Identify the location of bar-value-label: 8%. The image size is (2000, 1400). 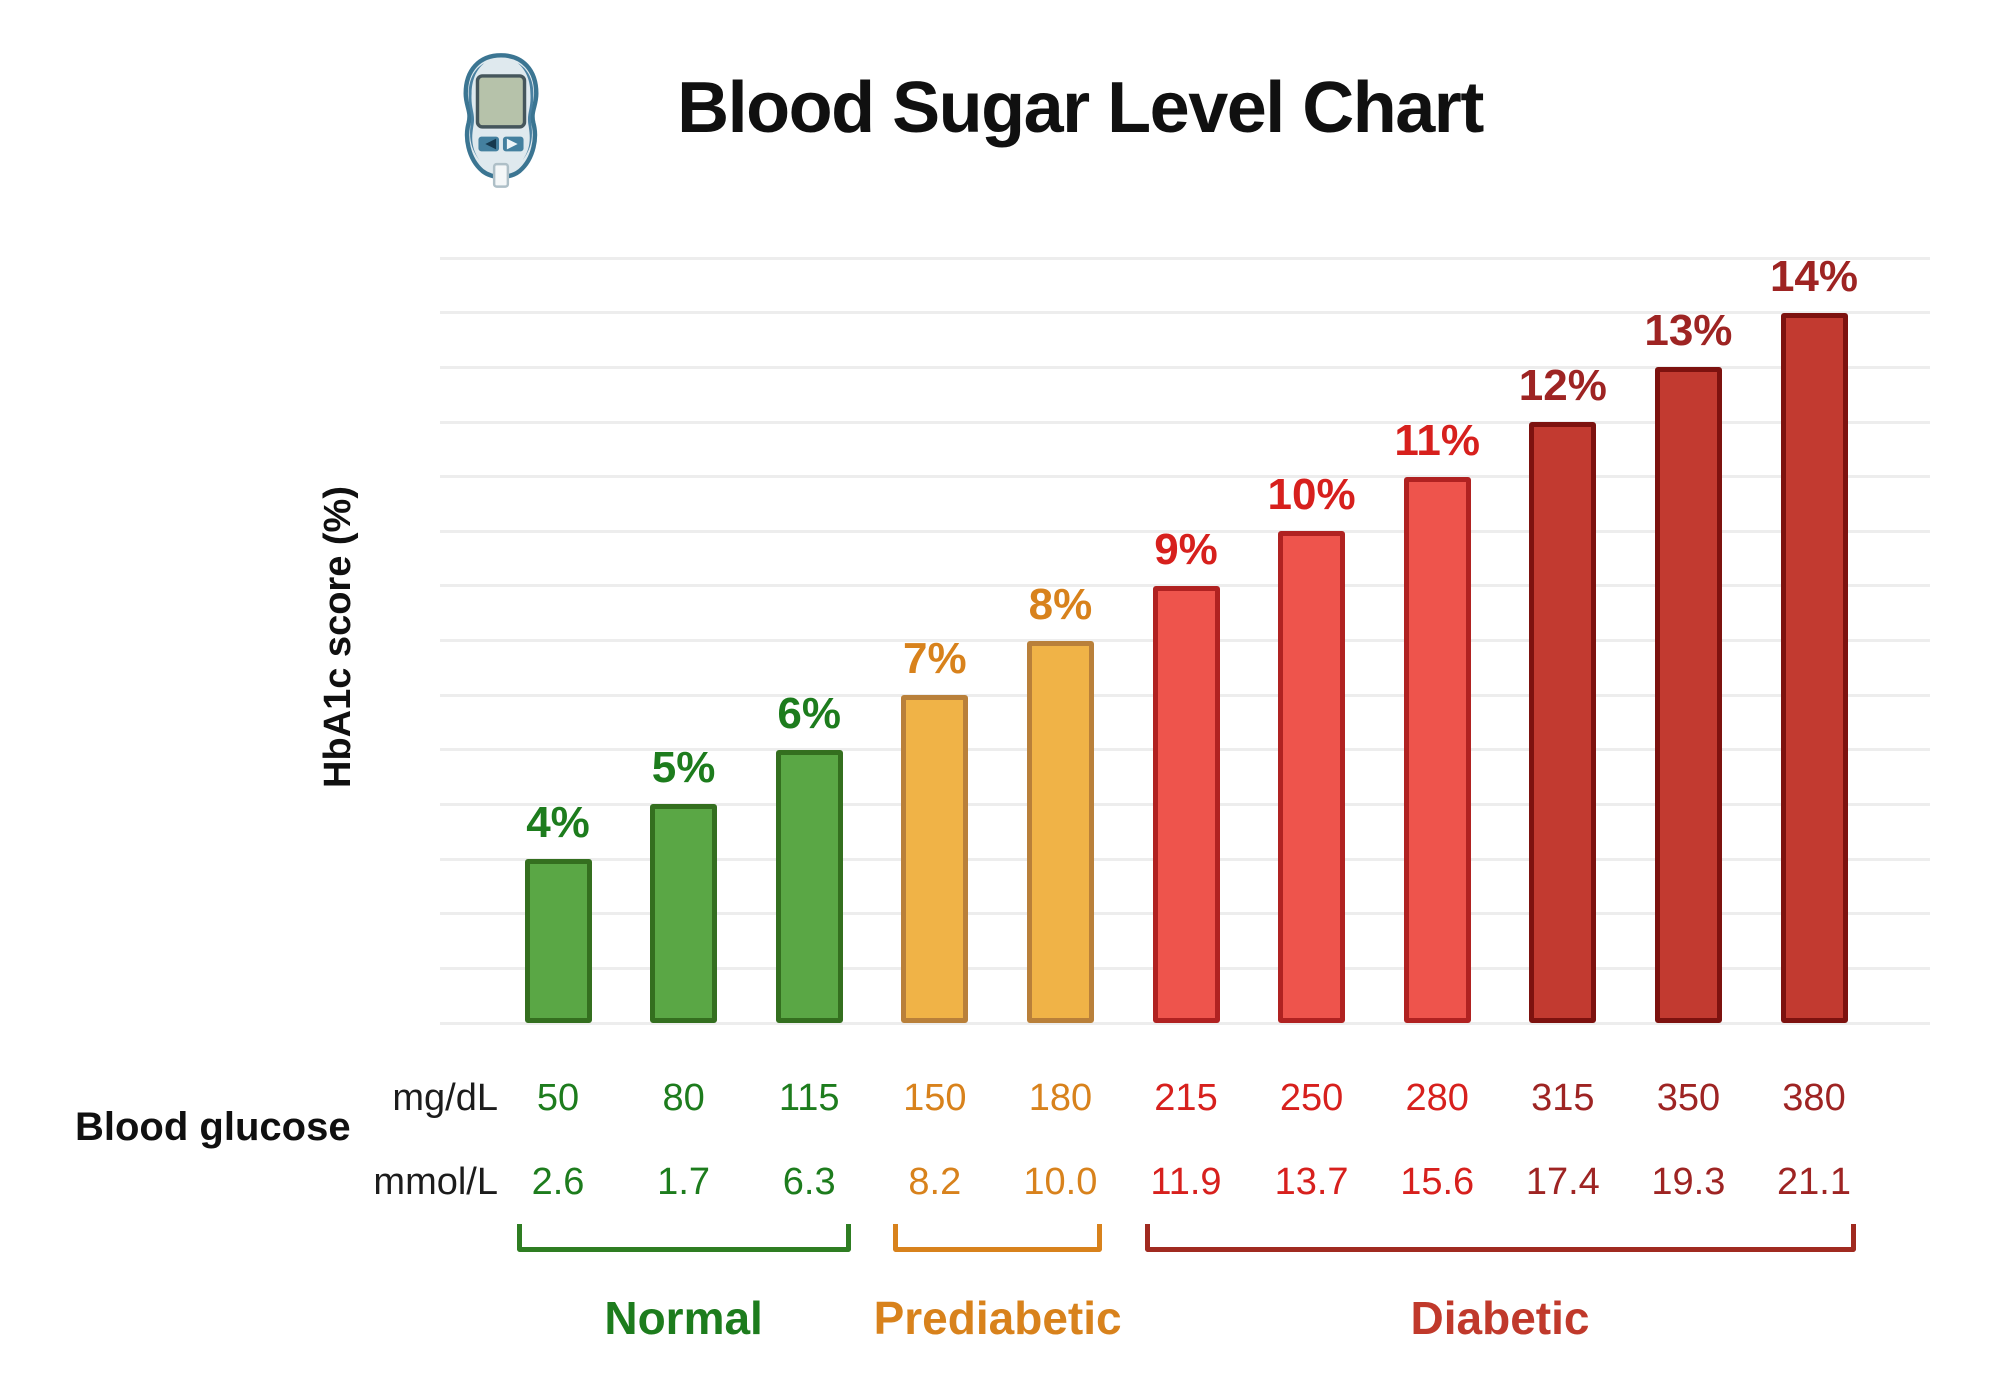
(1060, 604).